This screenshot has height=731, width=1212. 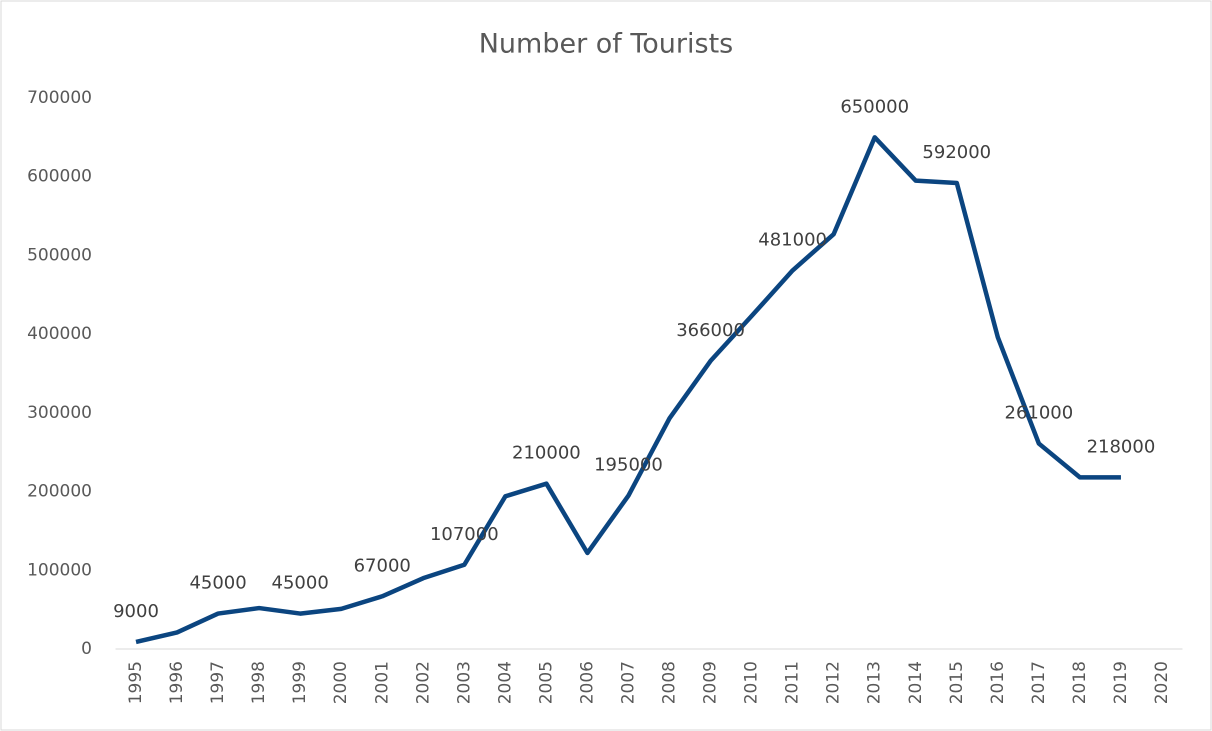 I want to click on y-tick-label: 600000, so click(x=59, y=177).